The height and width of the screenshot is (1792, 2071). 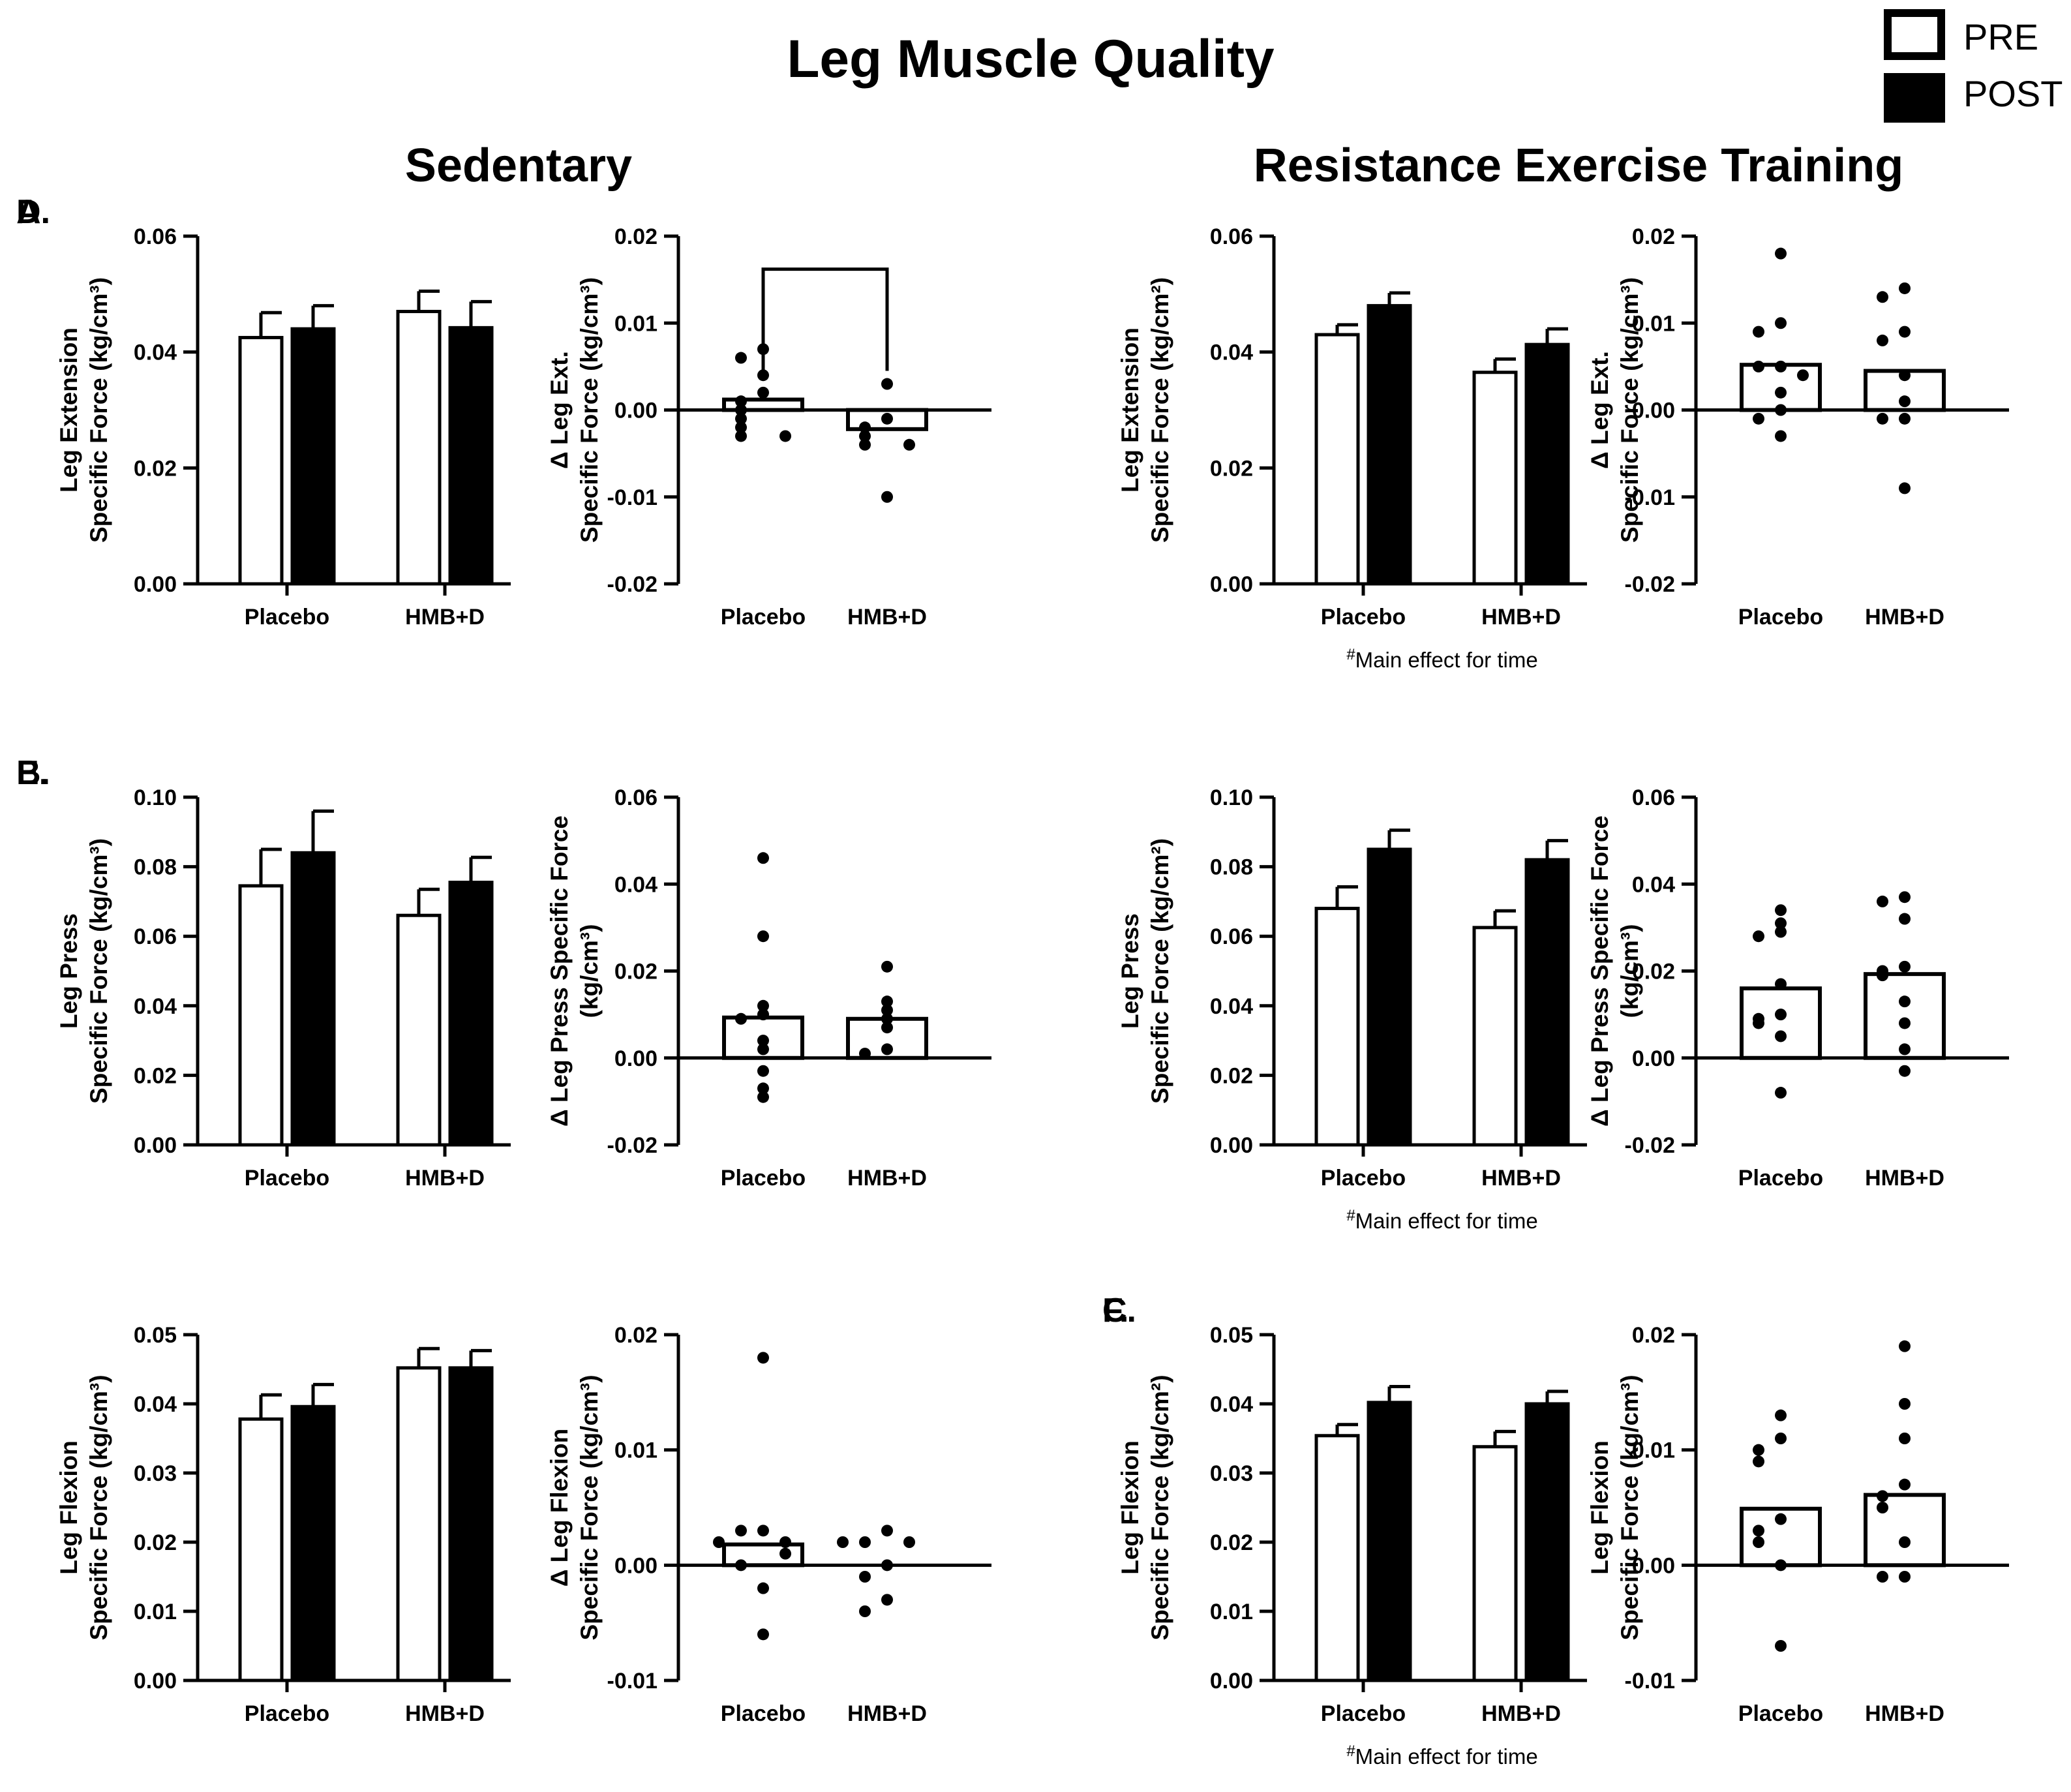 What do you see at coordinates (1031, 59) in the screenshot?
I see `figure-title: Leg Muscle Quality` at bounding box center [1031, 59].